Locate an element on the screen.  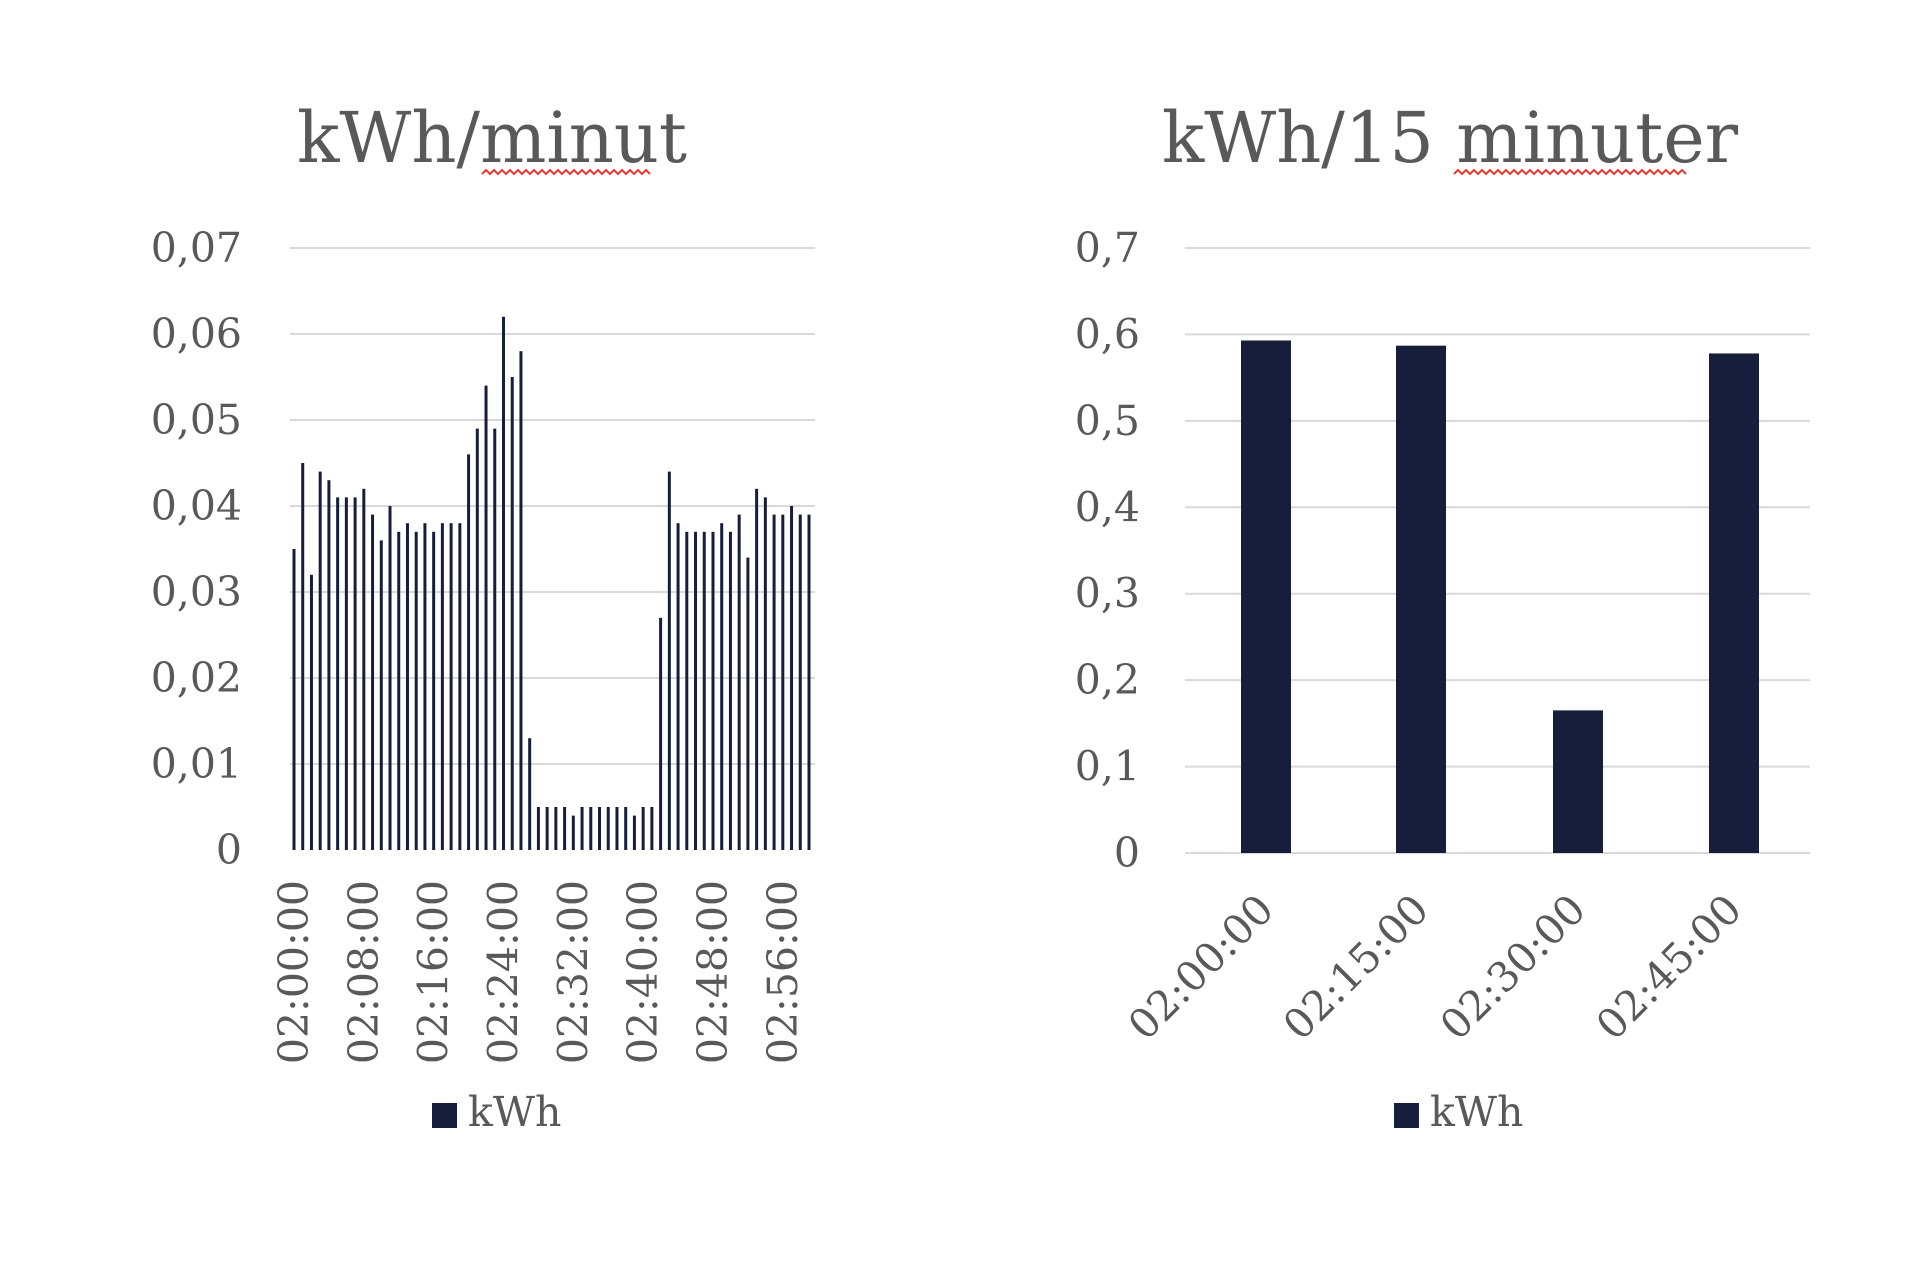
chart2-y-tick-label: 0,2 is located at coordinates (1107, 680).